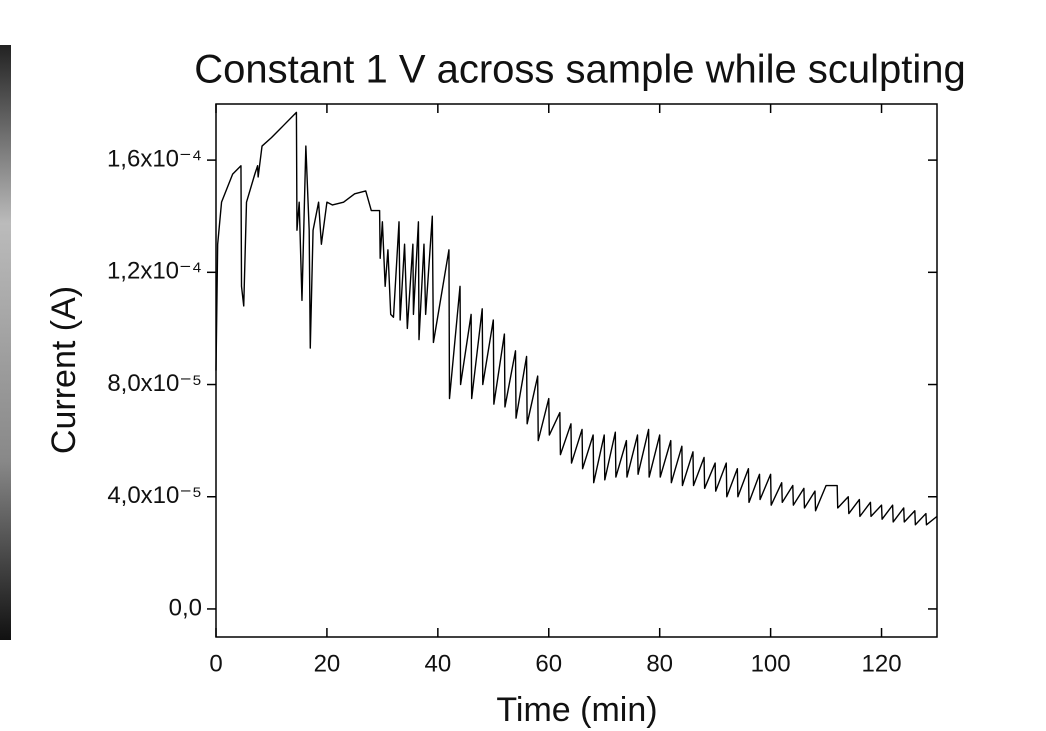 The height and width of the screenshot is (731, 1046). Describe the element at coordinates (327, 663) in the screenshot. I see `x-tick-label: 20` at that location.